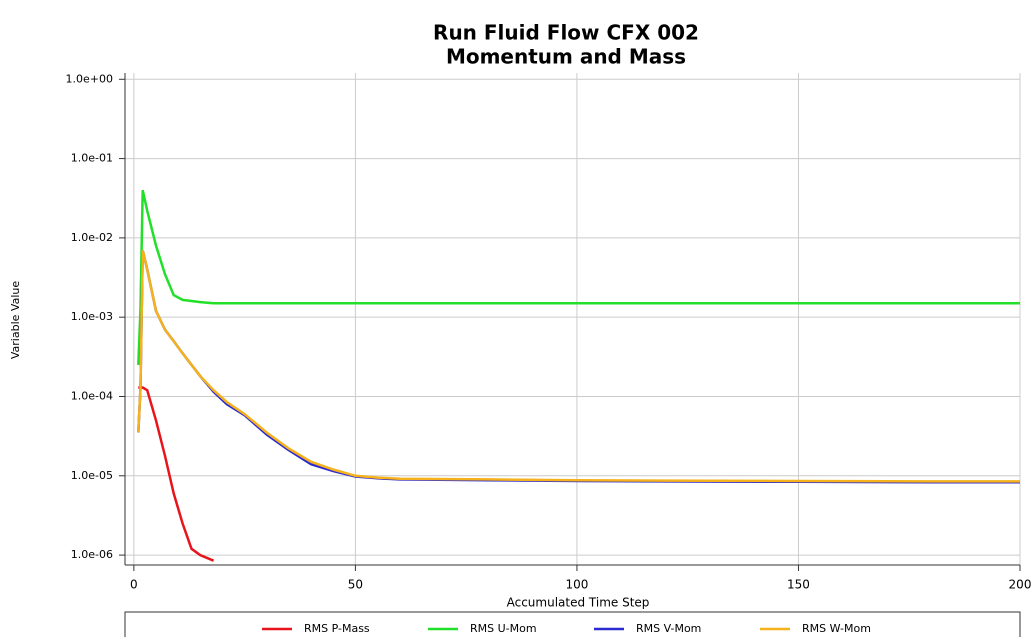 The height and width of the screenshot is (637, 1031). Describe the element at coordinates (355, 585) in the screenshot. I see `x-tick-label: 50` at that location.